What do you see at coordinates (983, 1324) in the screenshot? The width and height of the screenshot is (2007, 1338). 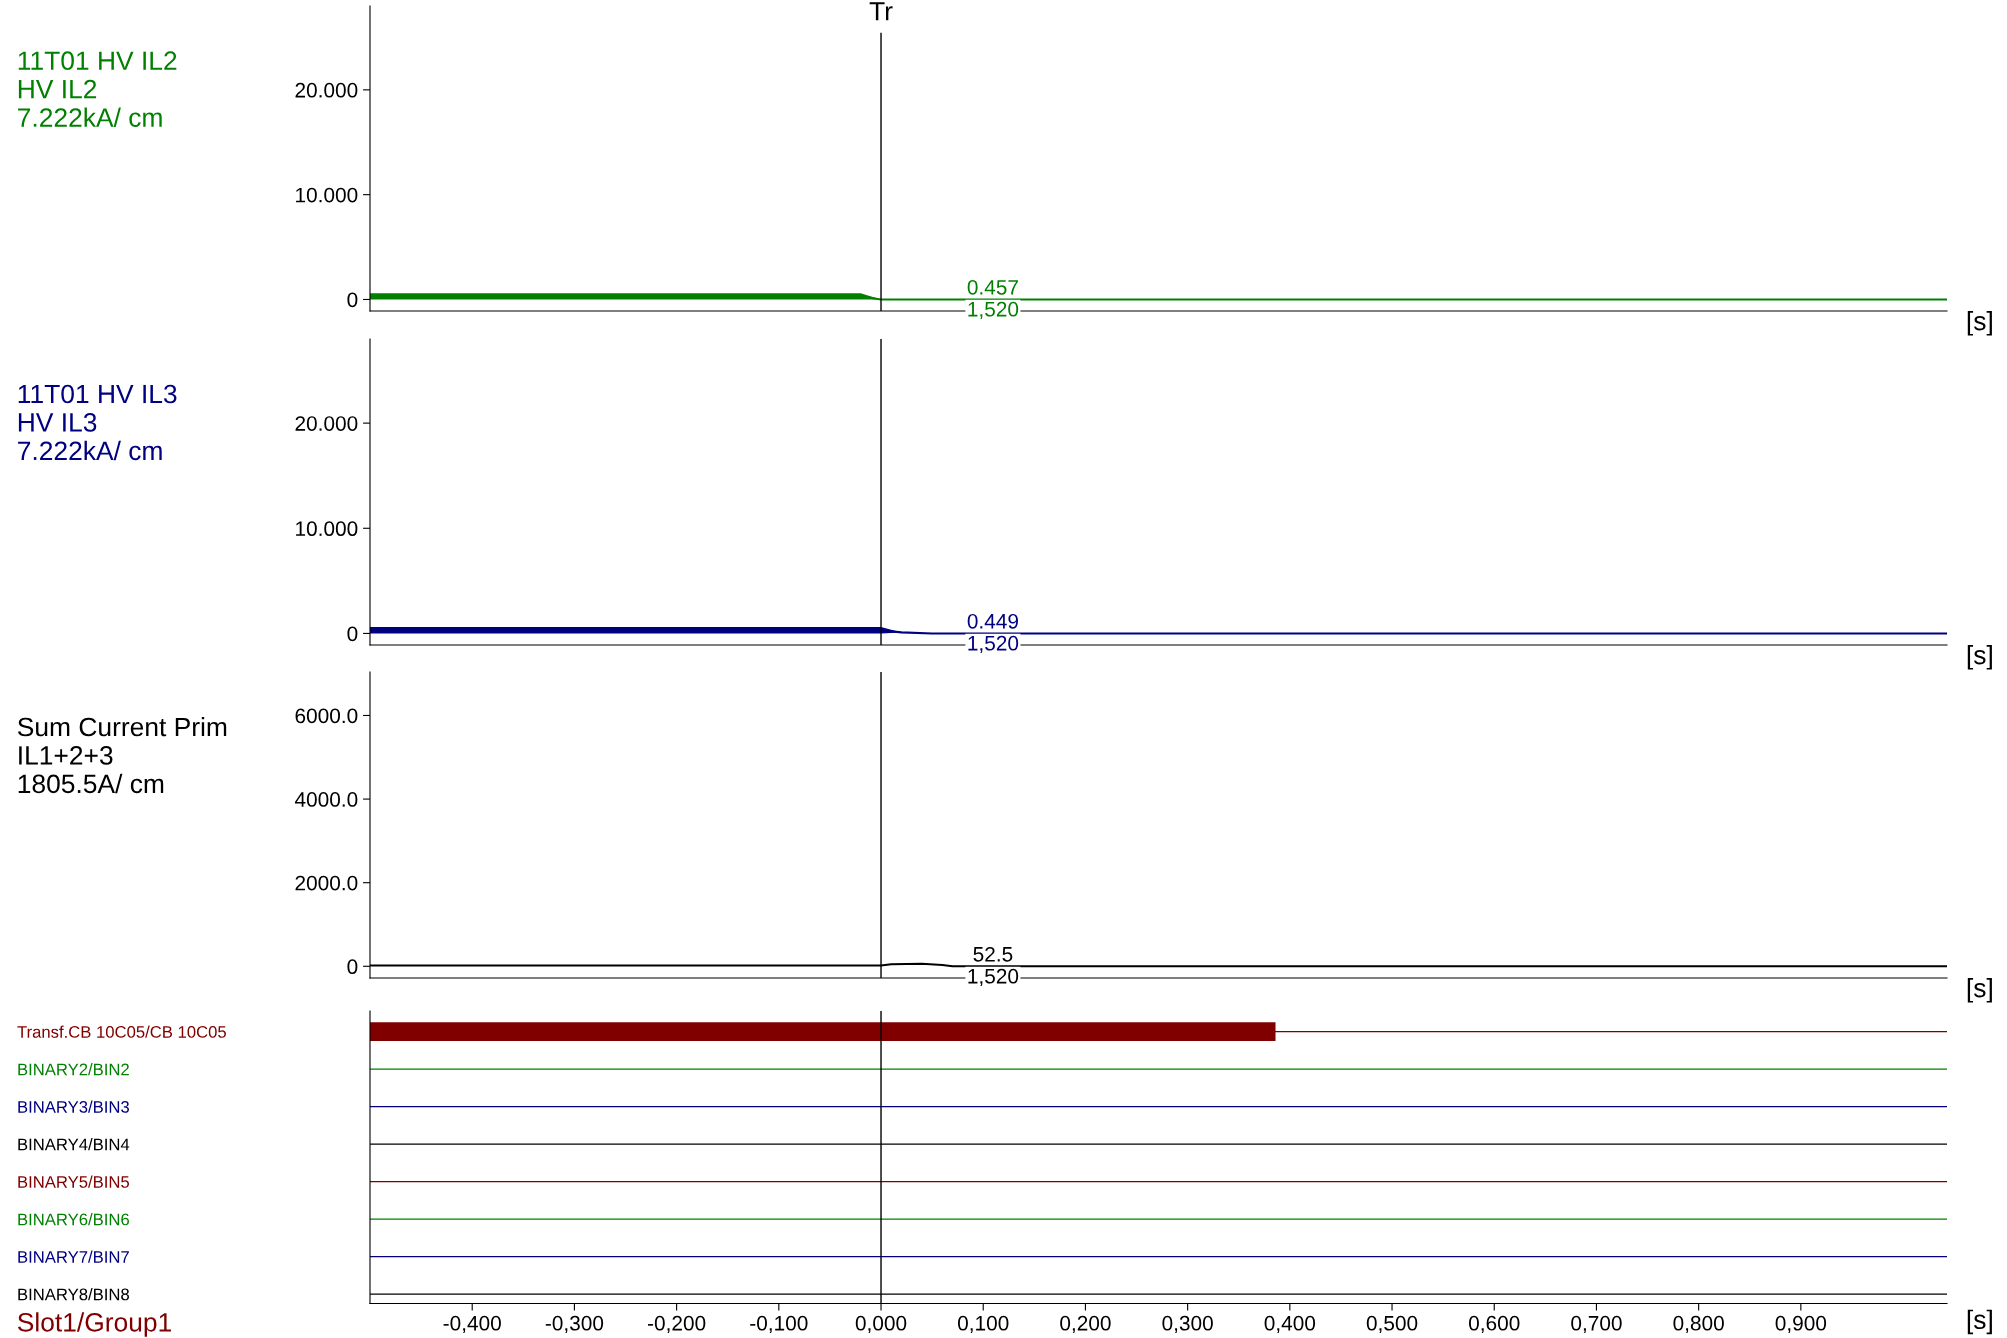 I see `x-tick-label: 0,100` at bounding box center [983, 1324].